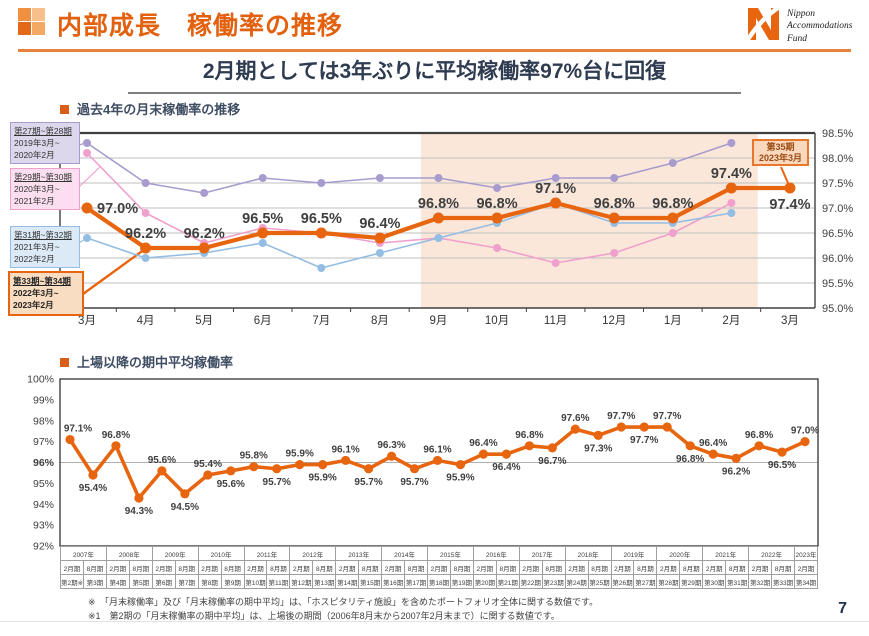 This screenshot has height=636, width=869. I want to click on svg-text: 8月, so click(380, 321).